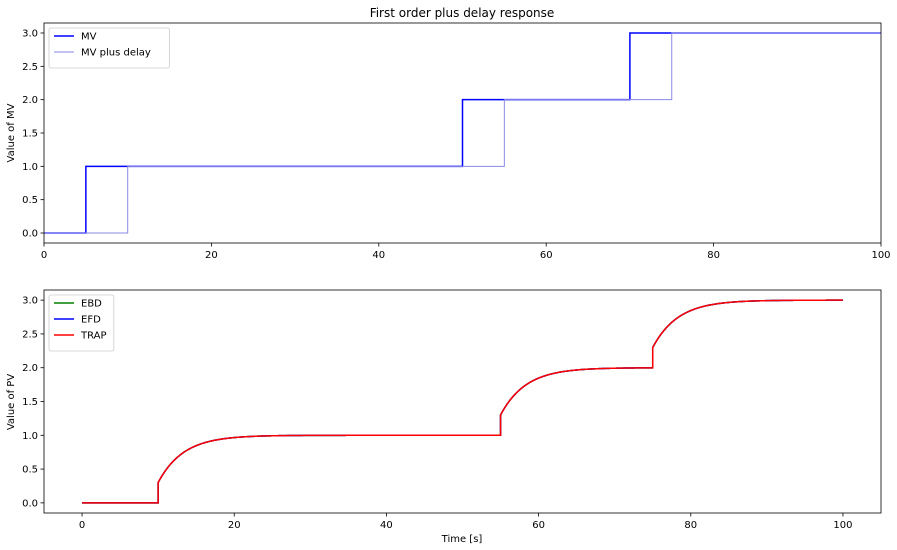 The height and width of the screenshot is (550, 897). What do you see at coordinates (462, 539) in the screenshot?
I see `x-axis-label: Time [s]` at bounding box center [462, 539].